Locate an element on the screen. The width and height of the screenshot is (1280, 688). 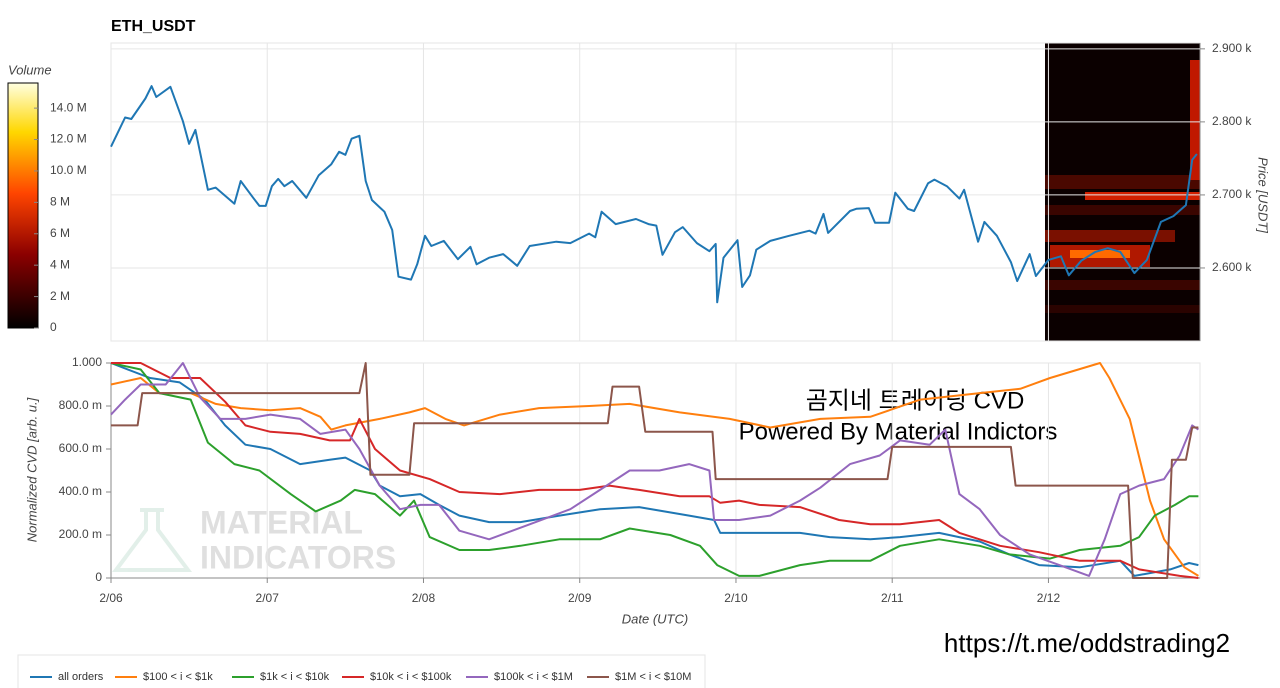
x-tick-label: 2/12 is located at coordinates (1049, 598).